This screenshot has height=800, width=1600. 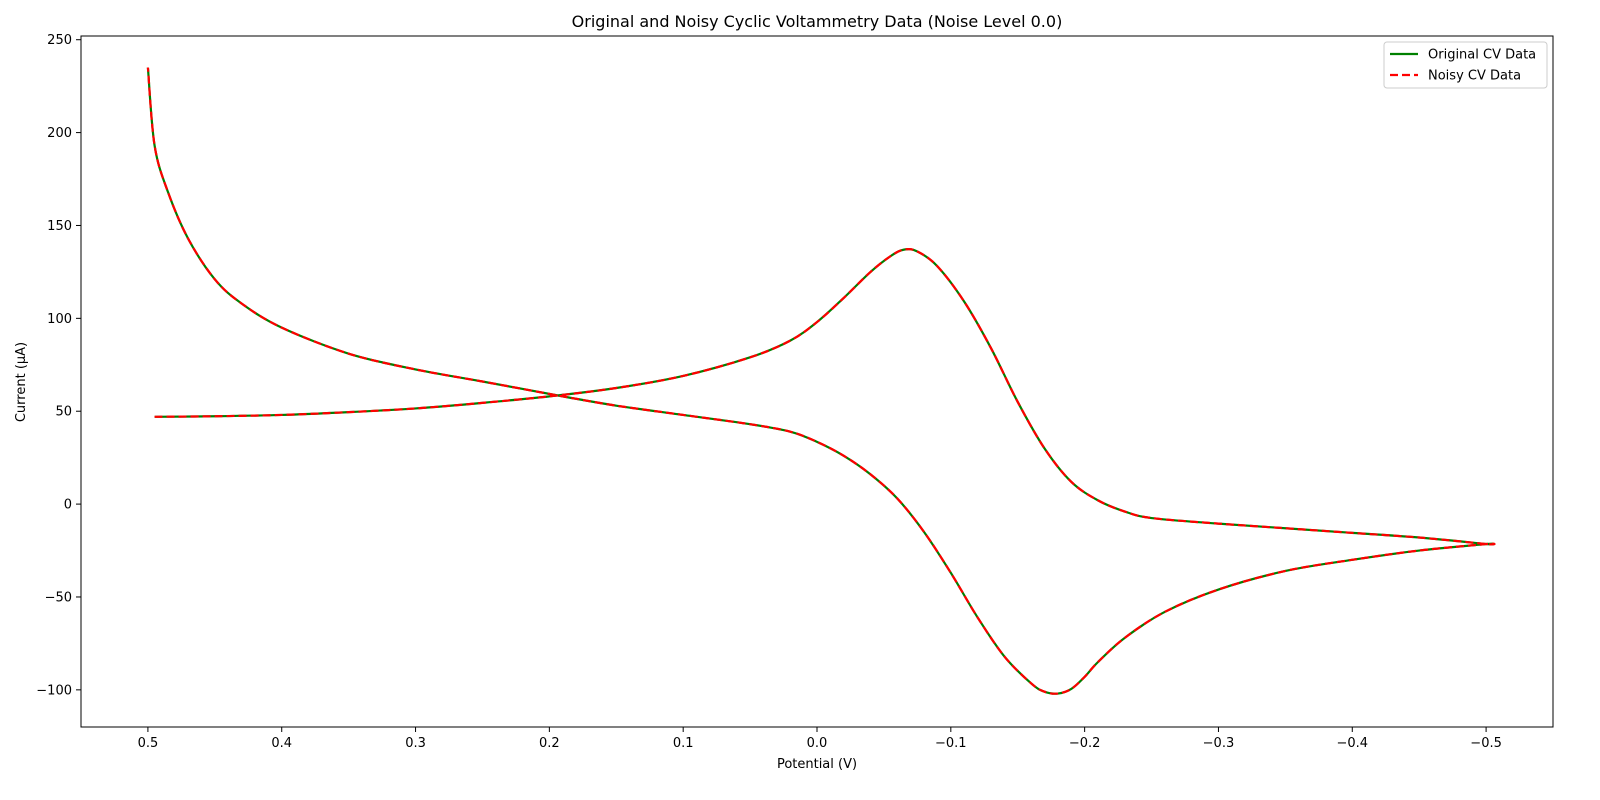 What do you see at coordinates (1486, 743) in the screenshot?
I see `x-tick-label: −0.5` at bounding box center [1486, 743].